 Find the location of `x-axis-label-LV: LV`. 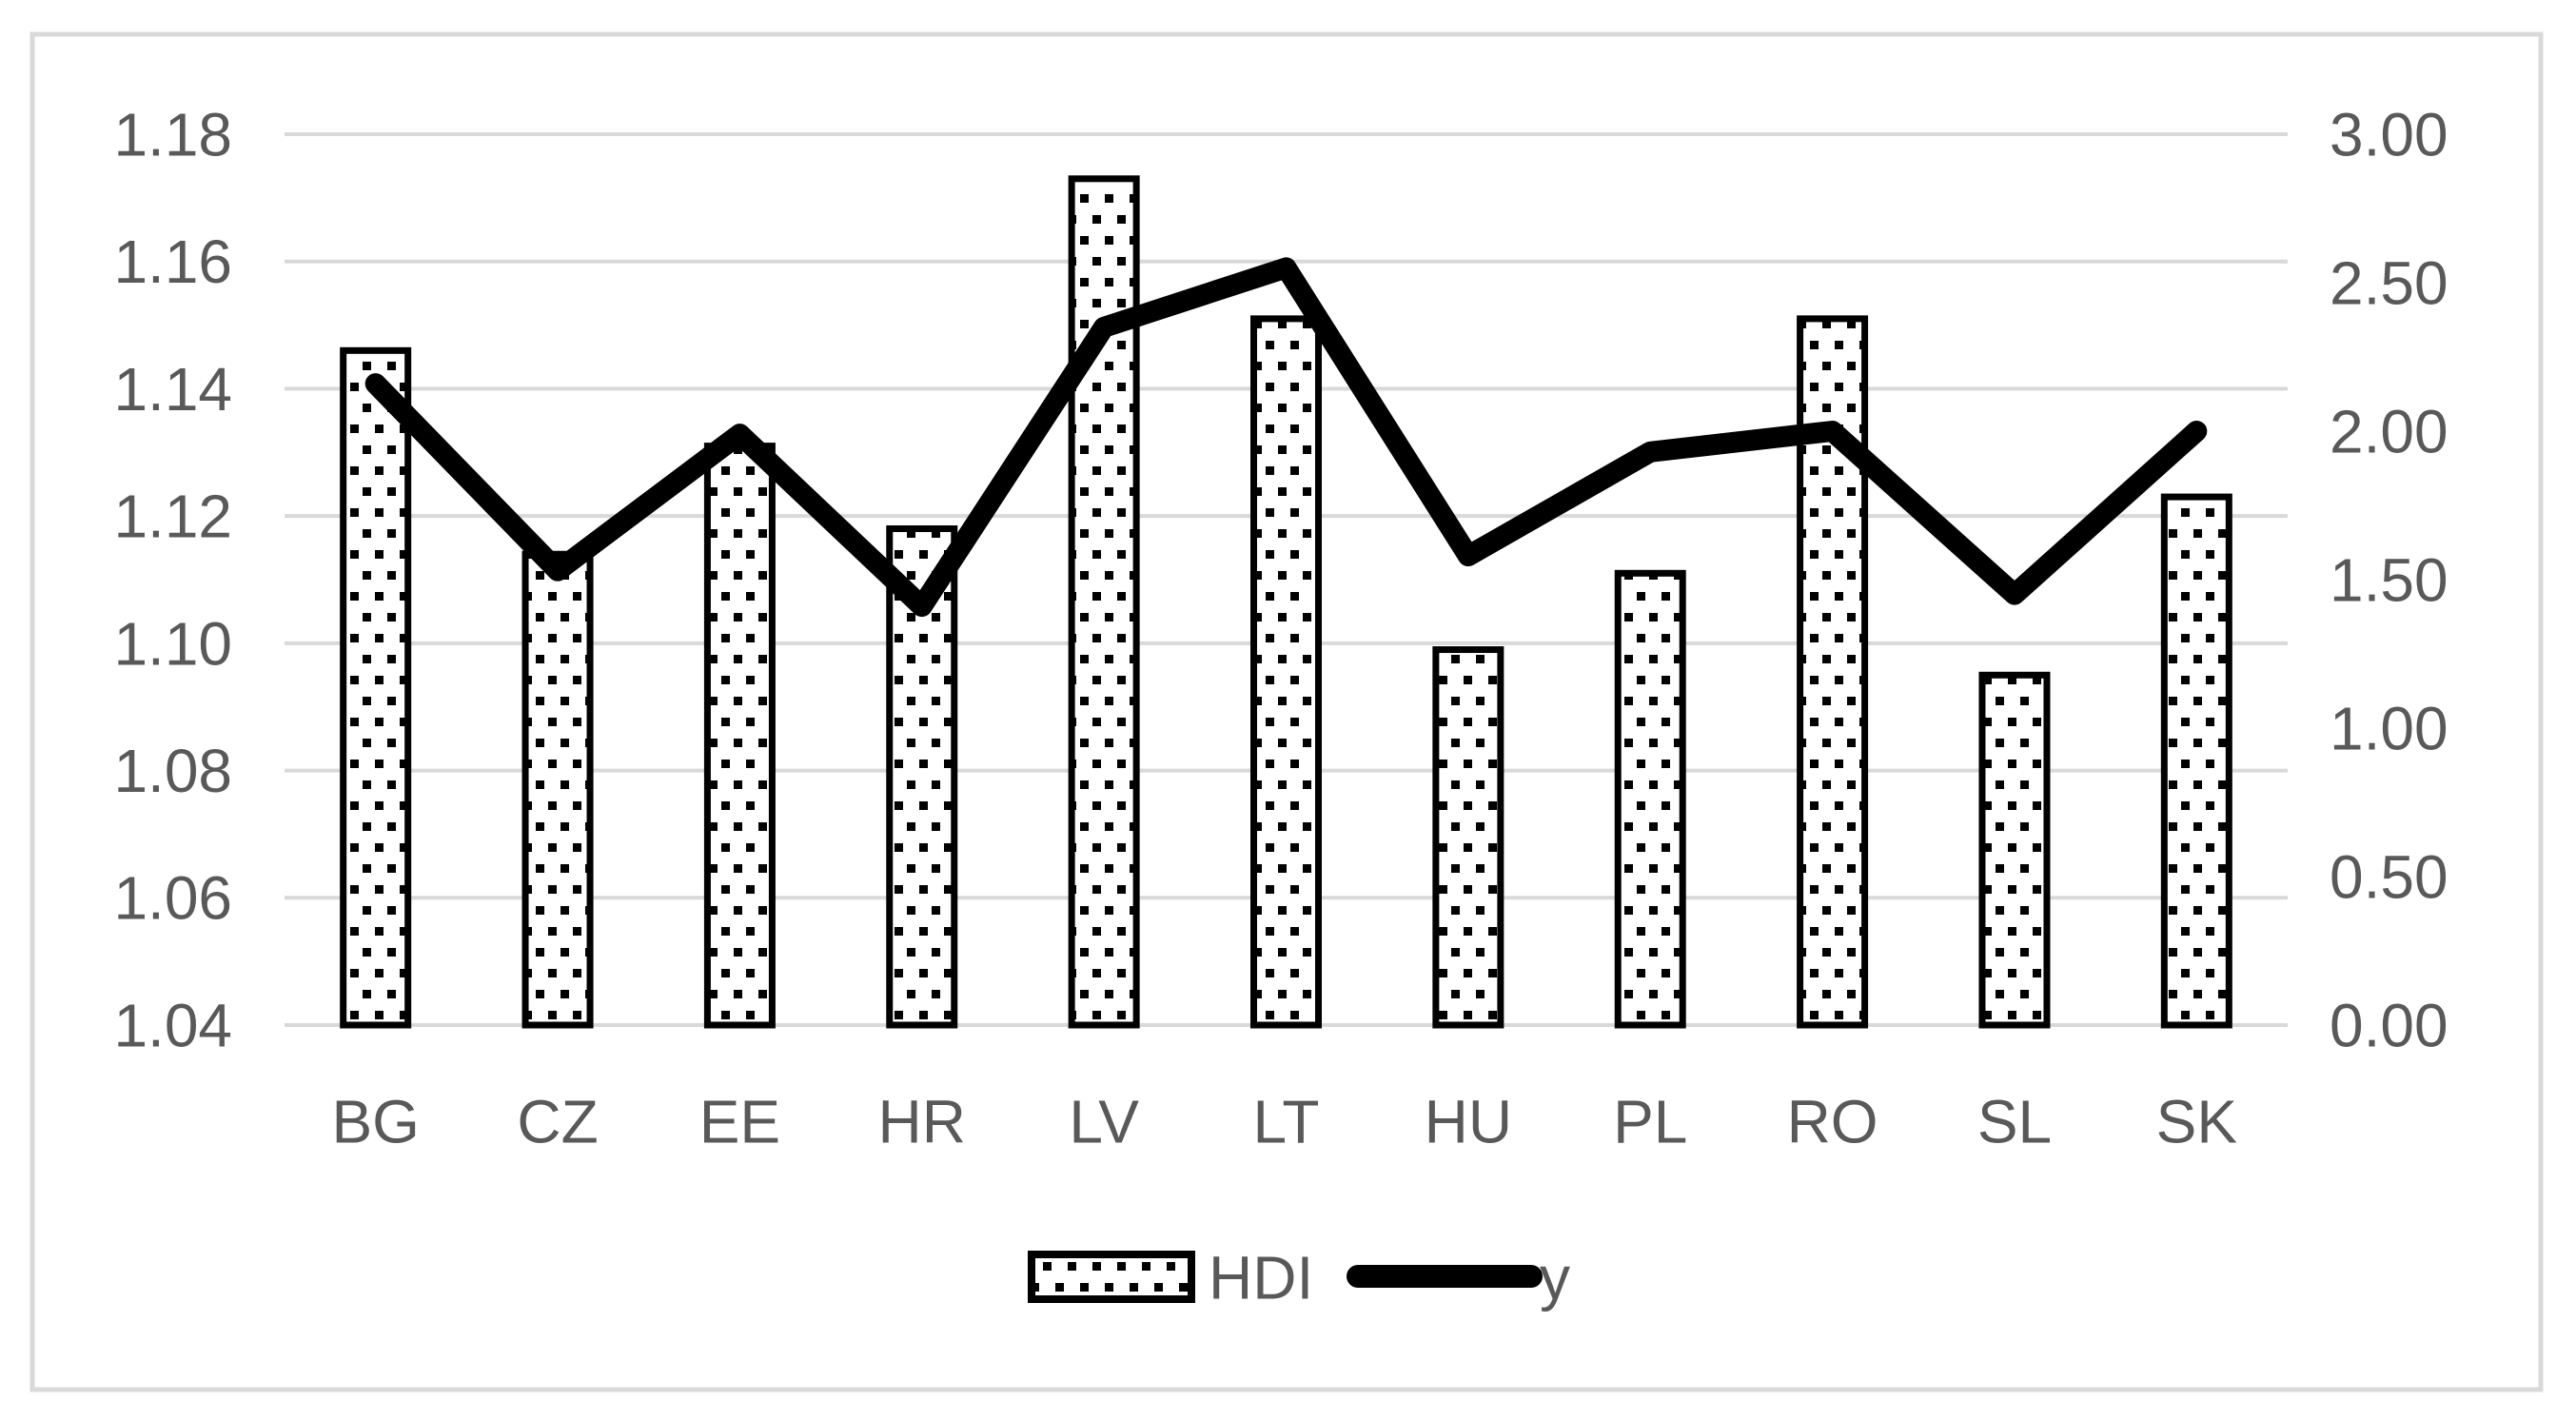

x-axis-label-LV: LV is located at coordinates (1104, 1121).